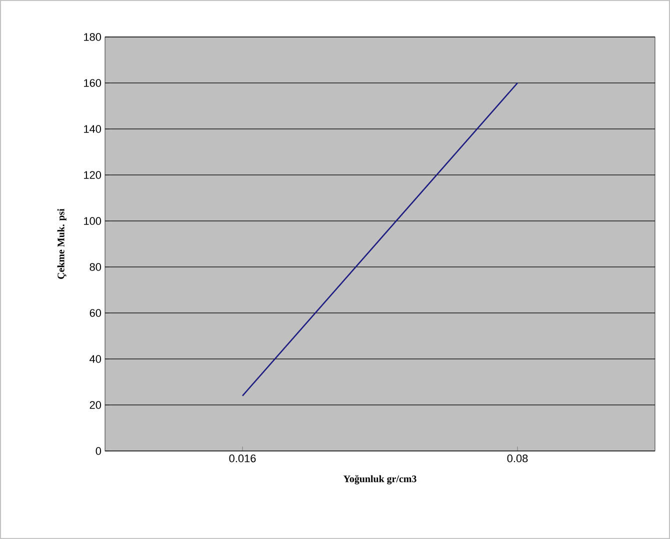 Image resolution: width=670 pixels, height=539 pixels. I want to click on y-tick-label: 140, so click(93, 129).